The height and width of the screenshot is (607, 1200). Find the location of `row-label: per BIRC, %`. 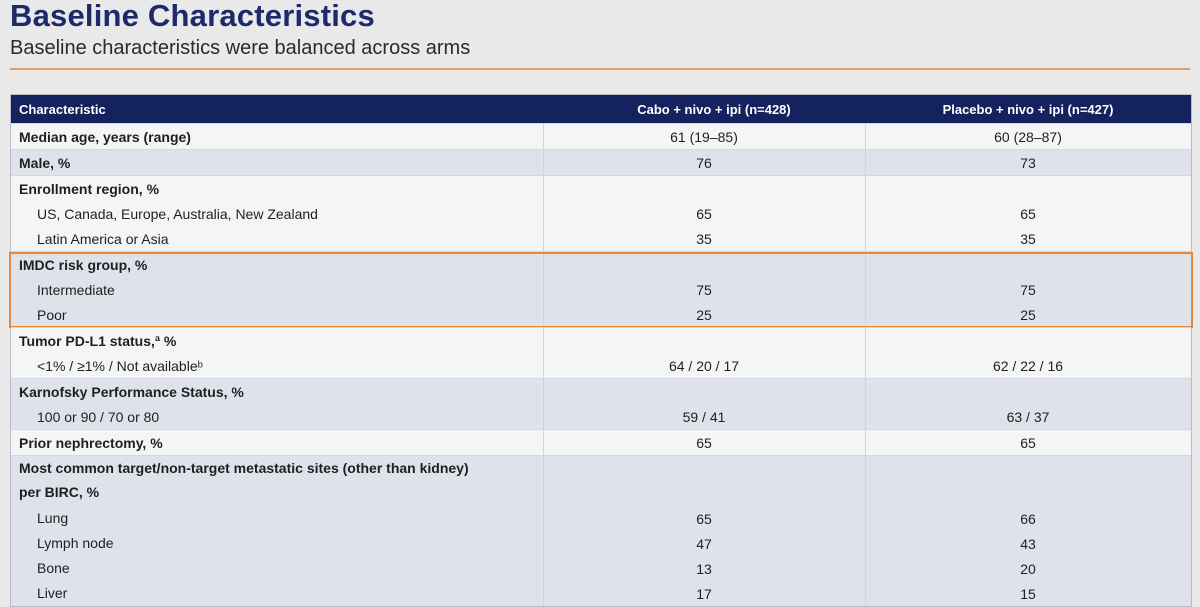

row-label: per BIRC, % is located at coordinates (59, 491).